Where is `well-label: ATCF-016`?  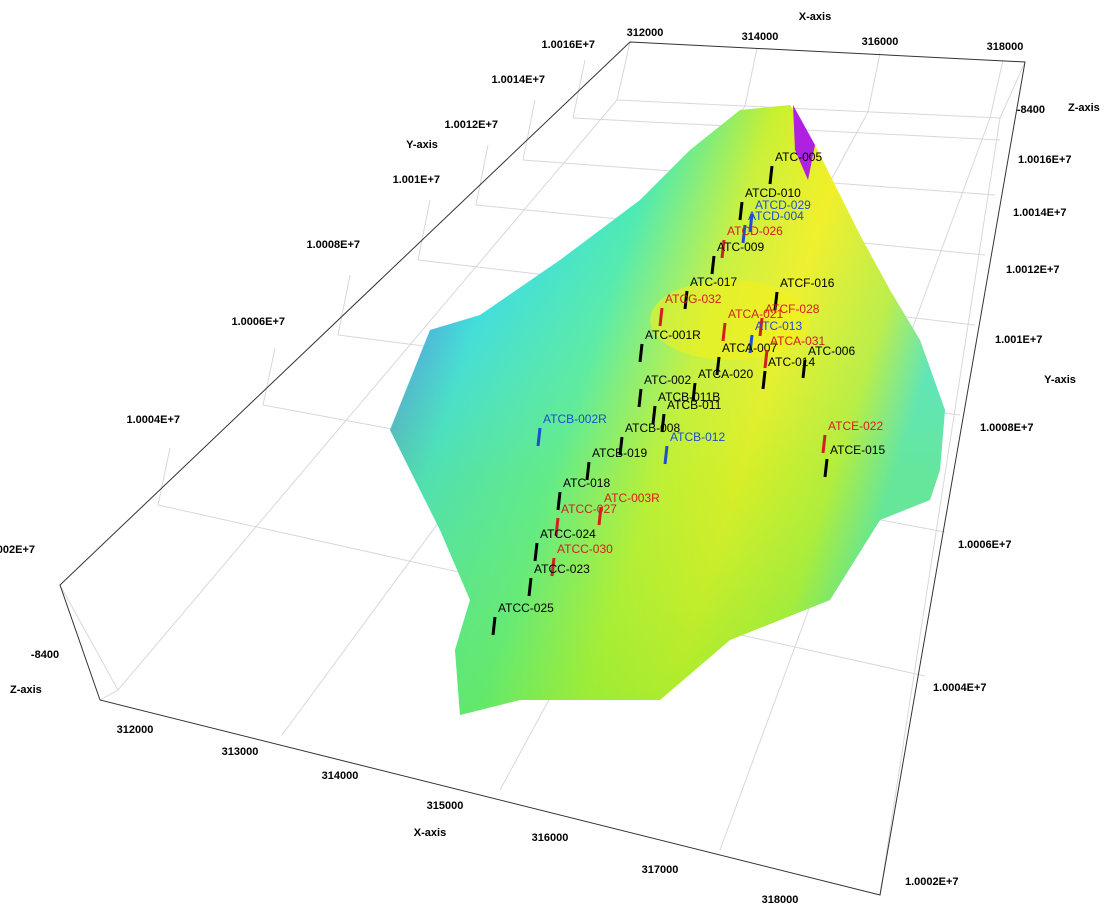
well-label: ATCF-016 is located at coordinates (807, 283).